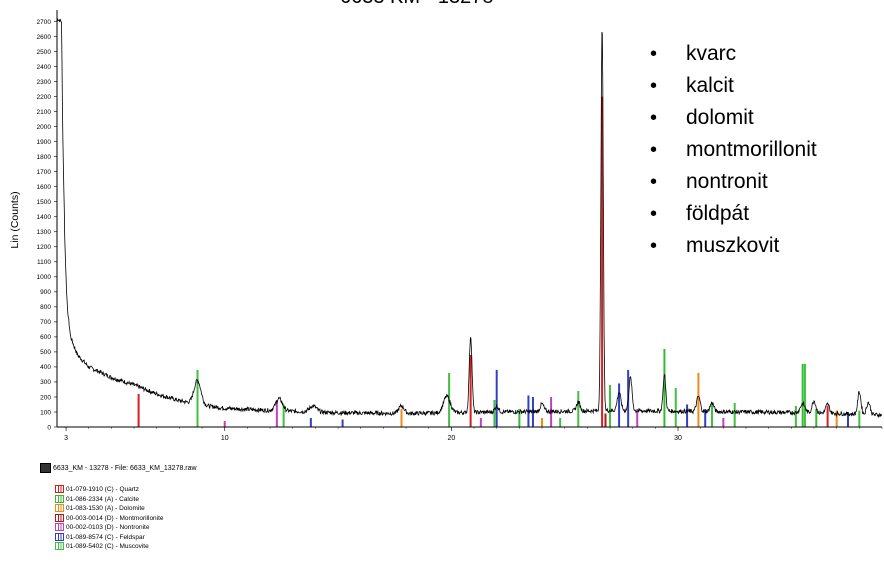 The image size is (884, 562). What do you see at coordinates (44, 67) in the screenshot?
I see `y-tick-label: 2400` at bounding box center [44, 67].